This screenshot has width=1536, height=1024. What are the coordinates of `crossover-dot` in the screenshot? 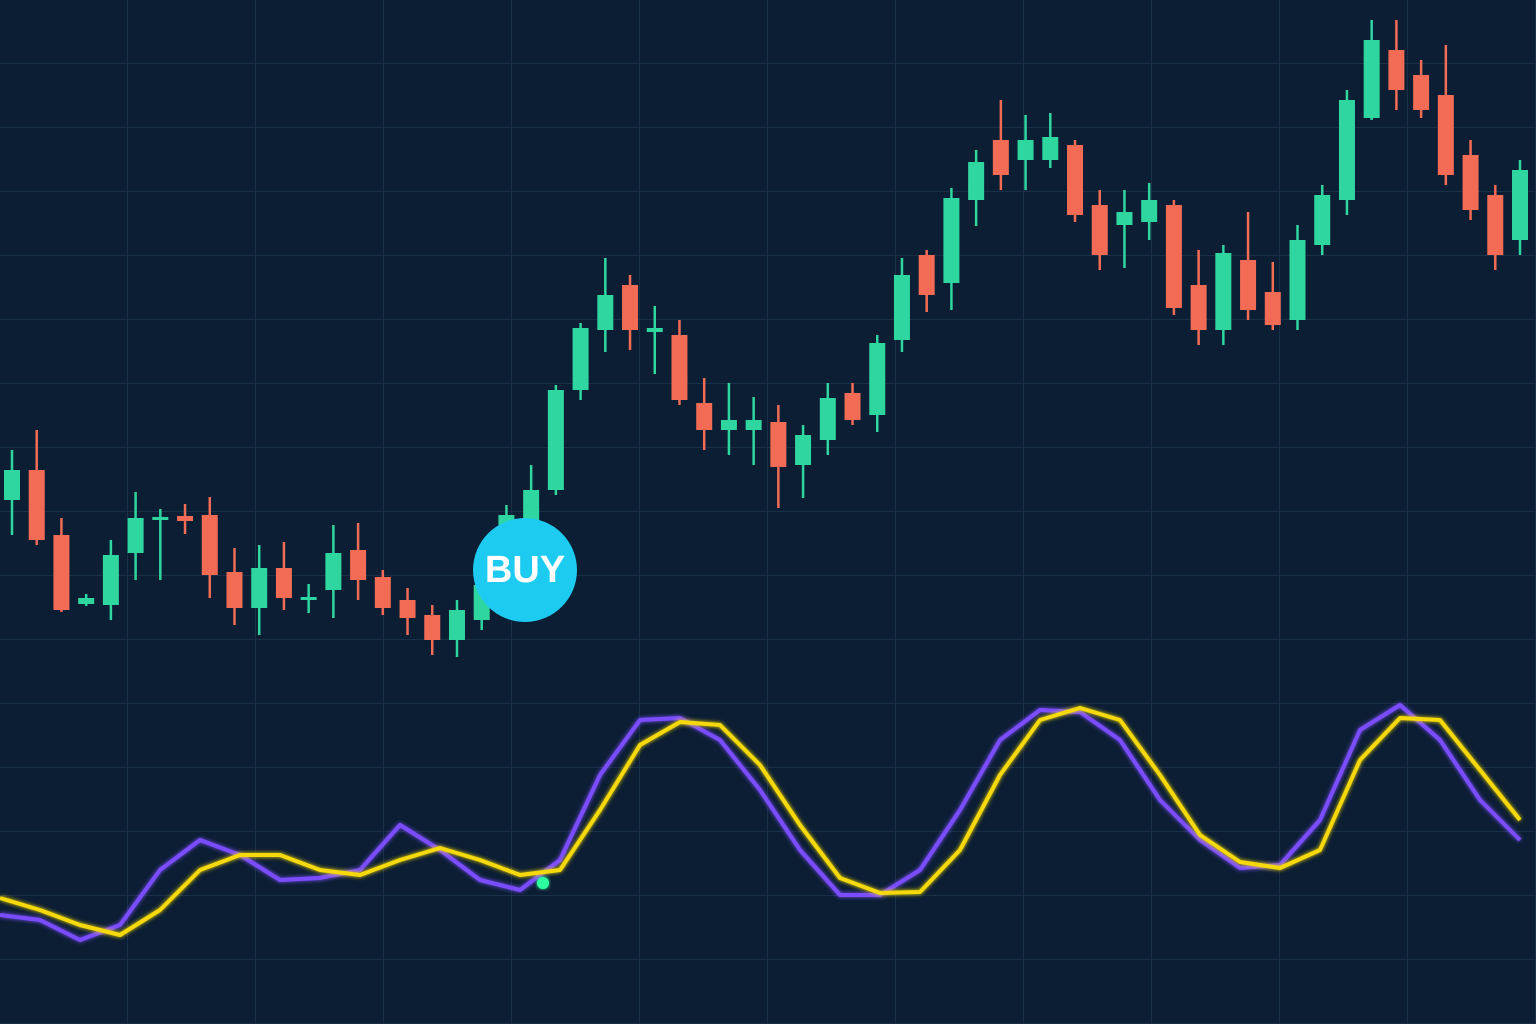 It's located at (543, 883).